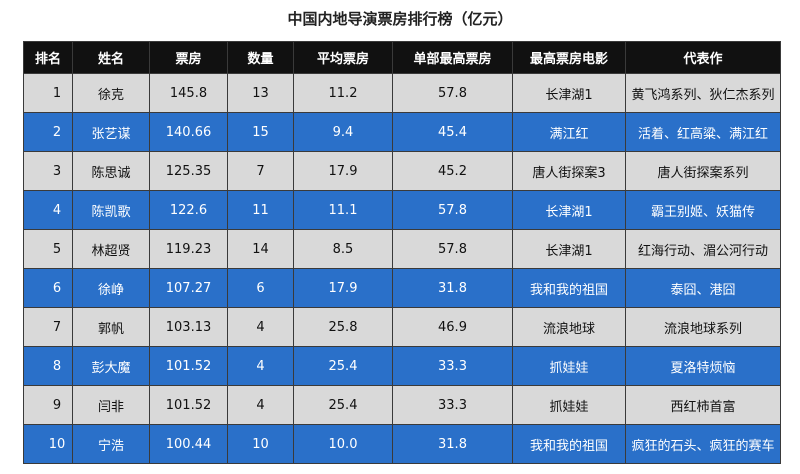 This screenshot has width=800, height=474. Describe the element at coordinates (703, 327) in the screenshot. I see `cell-representative-works: 流浪地球系列` at that location.